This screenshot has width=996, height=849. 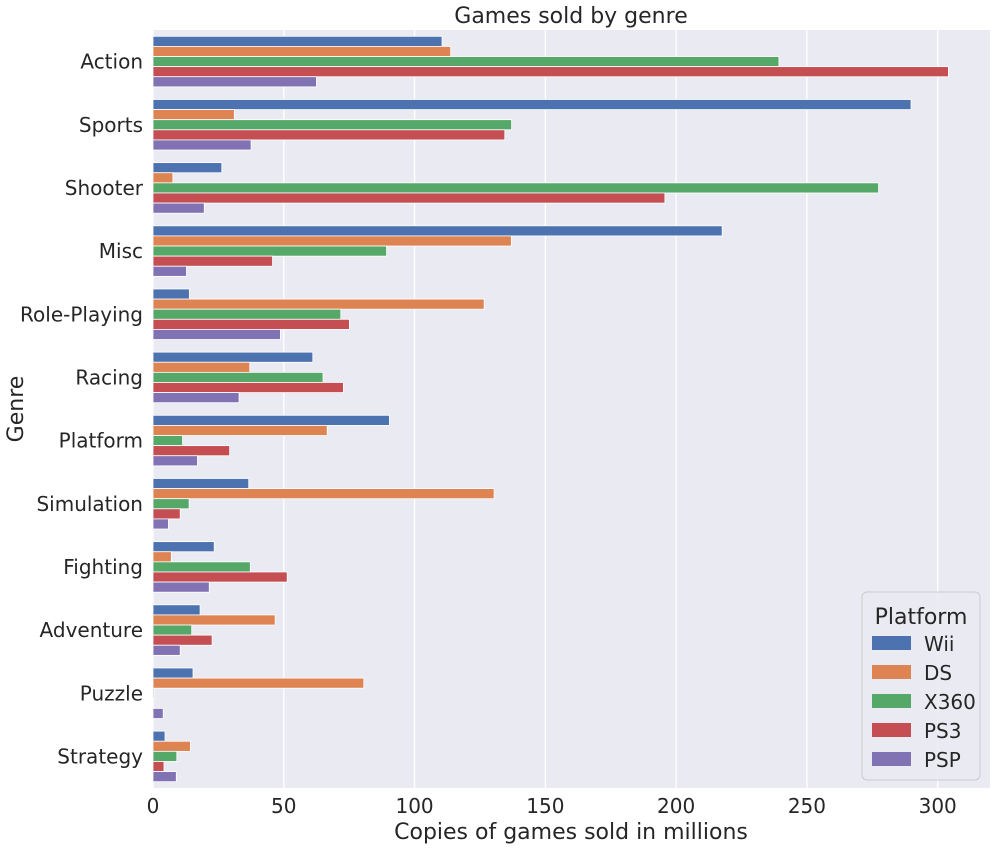 What do you see at coordinates (104, 188) in the screenshot?
I see `y-tick-label: Shooter` at bounding box center [104, 188].